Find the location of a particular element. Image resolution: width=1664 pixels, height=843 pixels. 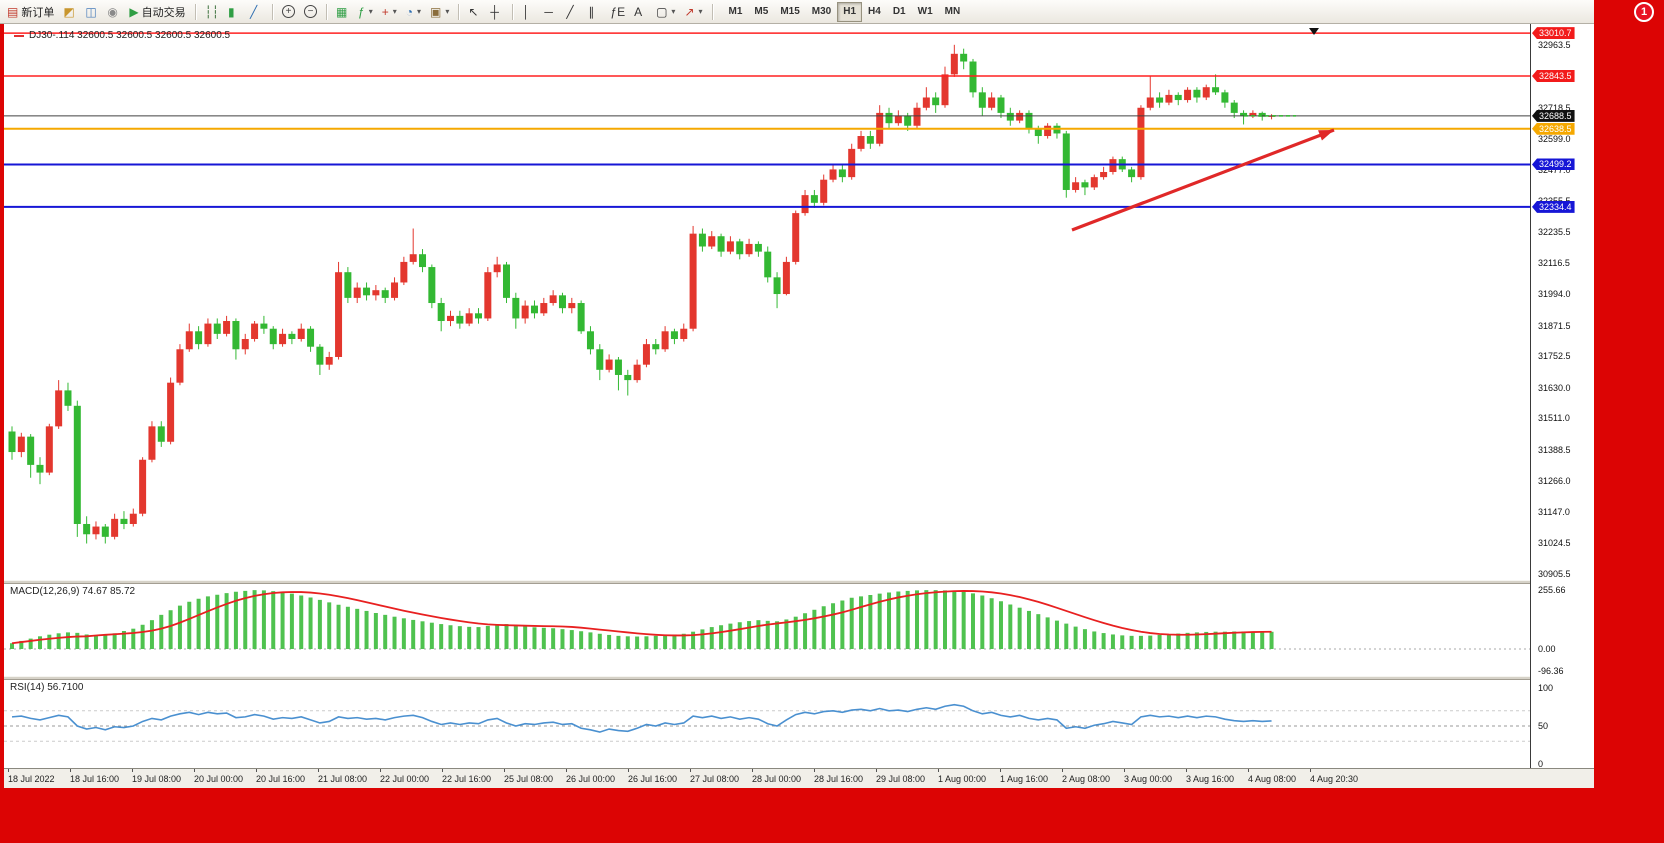

price-tick: 32963.5 is located at coordinates (1554, 45).